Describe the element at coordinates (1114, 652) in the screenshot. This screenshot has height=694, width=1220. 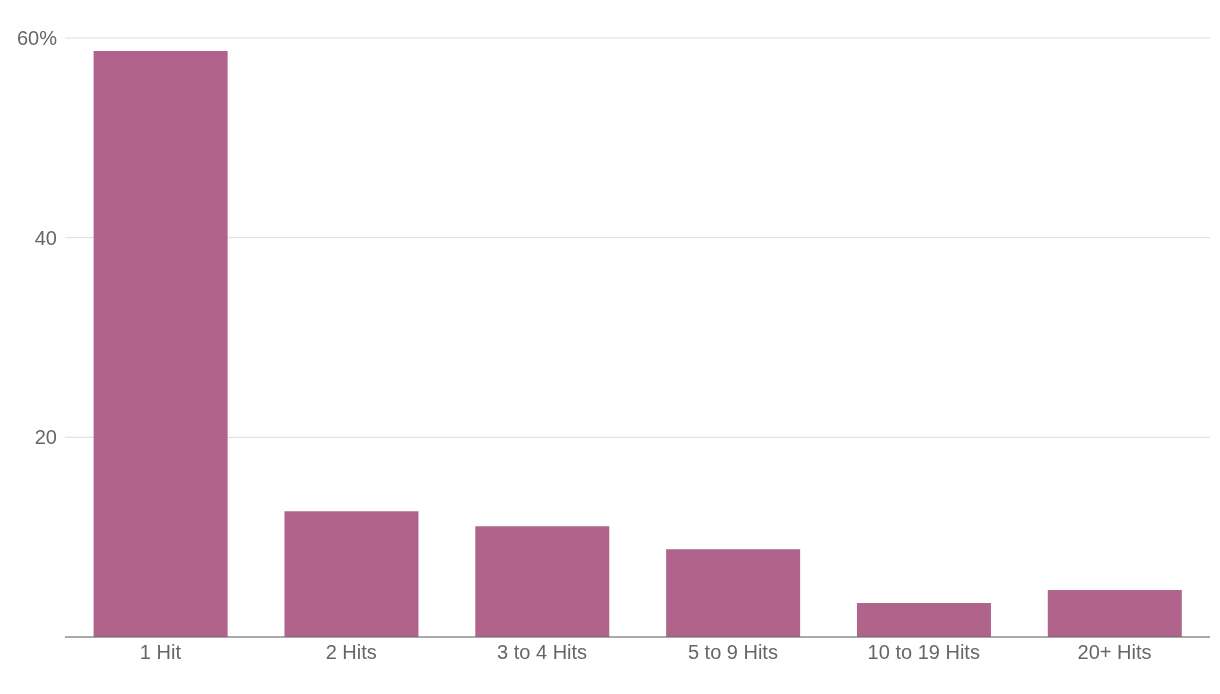
I see `x-tick-label: 20+ Hits` at that location.